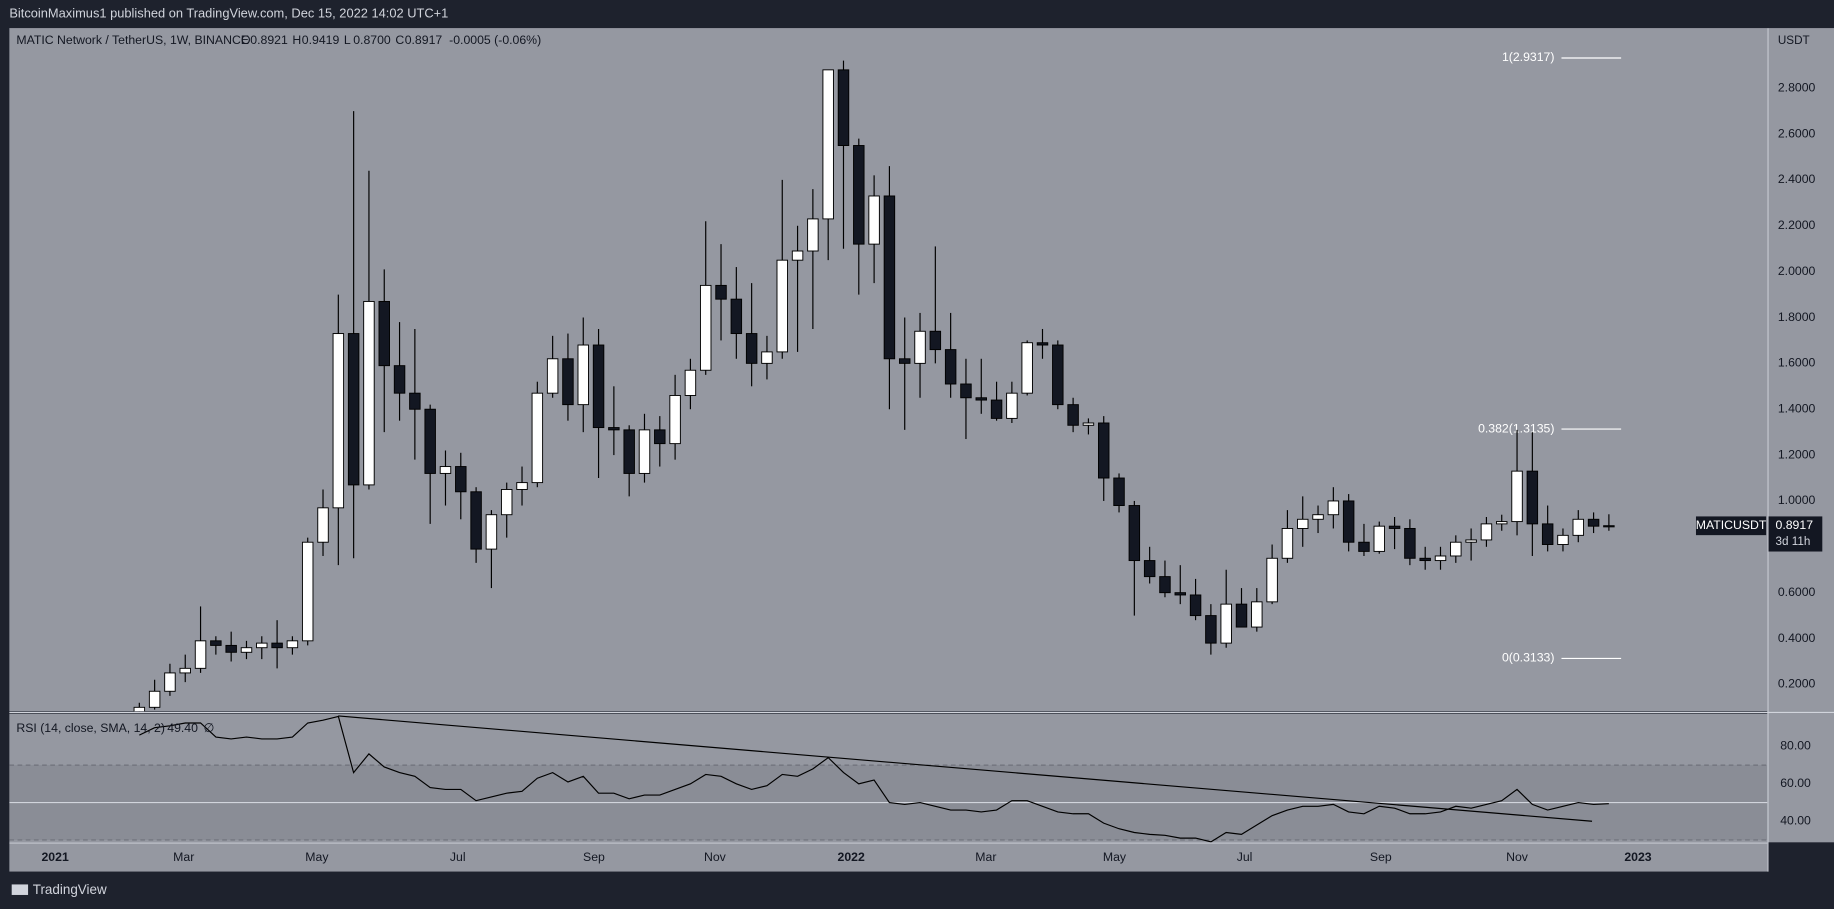 This screenshot has height=909, width=1834. Describe the element at coordinates (372, 40) in the screenshot. I see `legend-value: 0.8700` at that location.